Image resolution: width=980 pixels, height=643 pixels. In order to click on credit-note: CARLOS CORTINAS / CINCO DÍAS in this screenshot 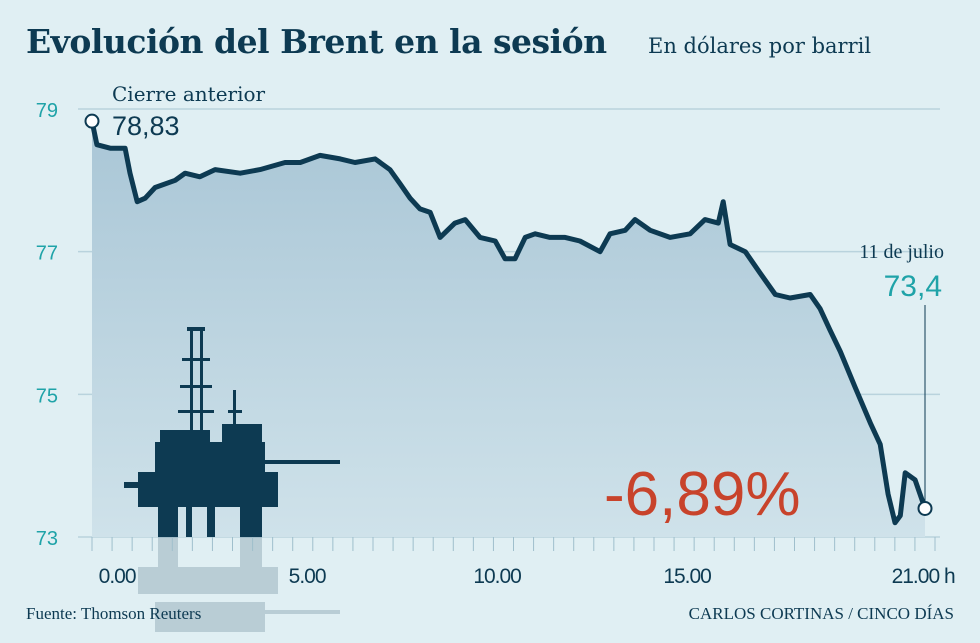, I will do `click(821, 613)`.